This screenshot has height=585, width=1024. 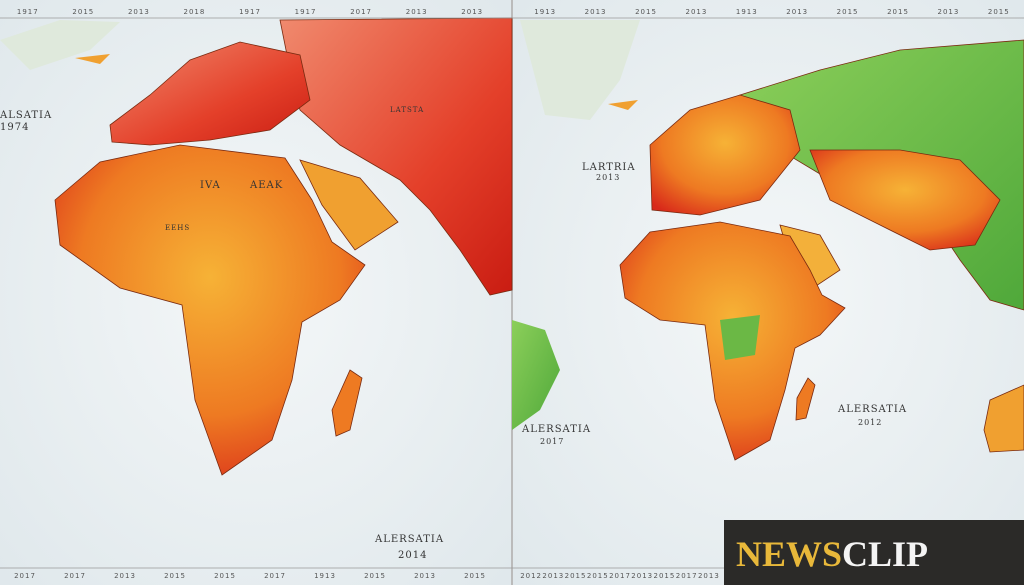 I want to click on label-year: 2017, so click(x=552, y=441).